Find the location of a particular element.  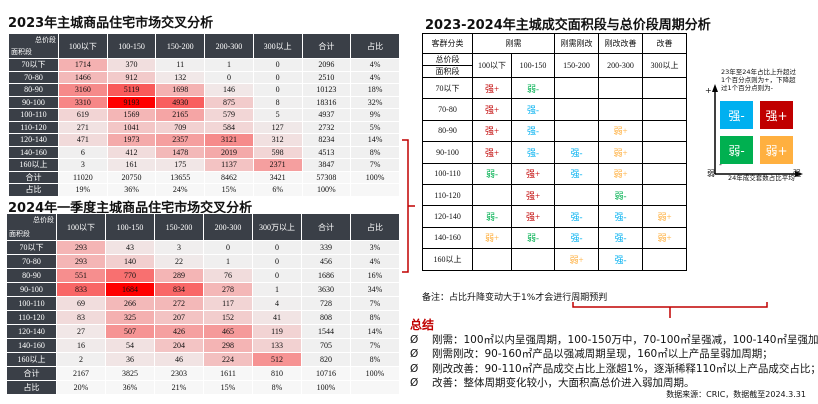

cycle-cell: 强+ is located at coordinates (533, 173).